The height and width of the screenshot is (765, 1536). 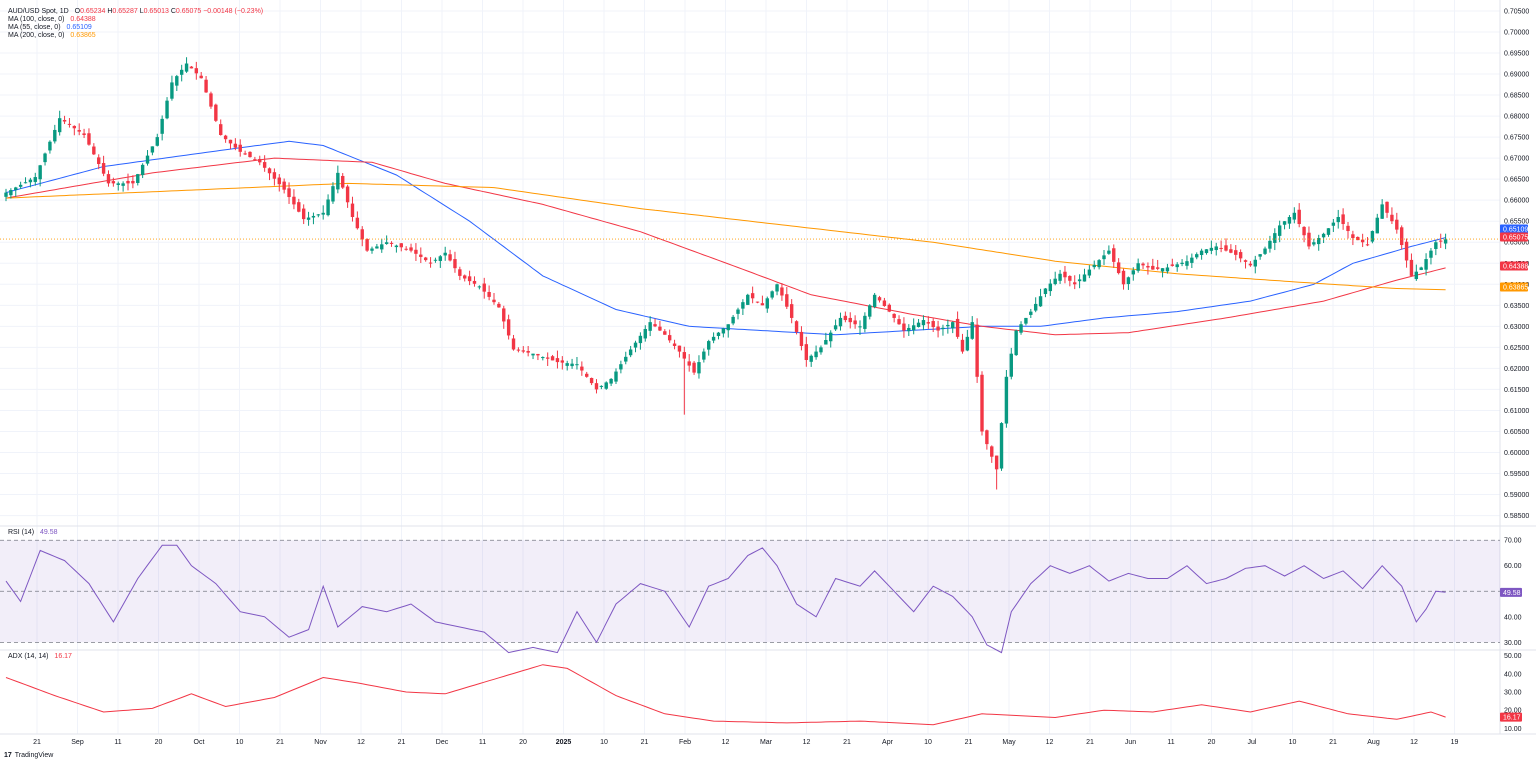 What do you see at coordinates (52, 36) in the screenshot?
I see `ma200-legend: MA (200, close, 0) 0.63865` at bounding box center [52, 36].